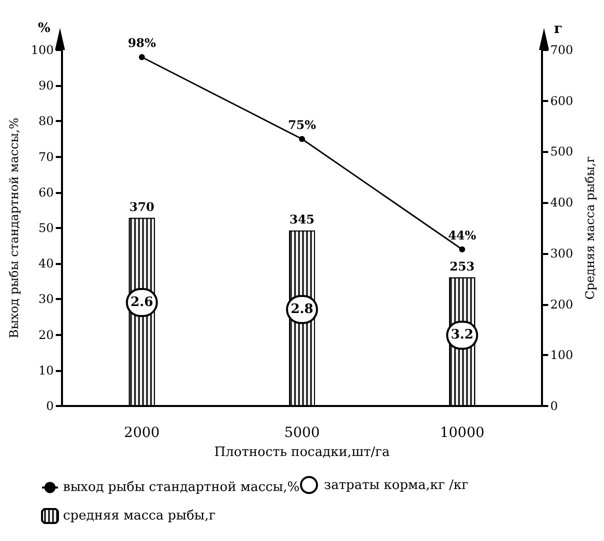 This screenshot has width=604, height=541. Describe the element at coordinates (46, 192) in the screenshot. I see `y-tick-label: 60` at that location.